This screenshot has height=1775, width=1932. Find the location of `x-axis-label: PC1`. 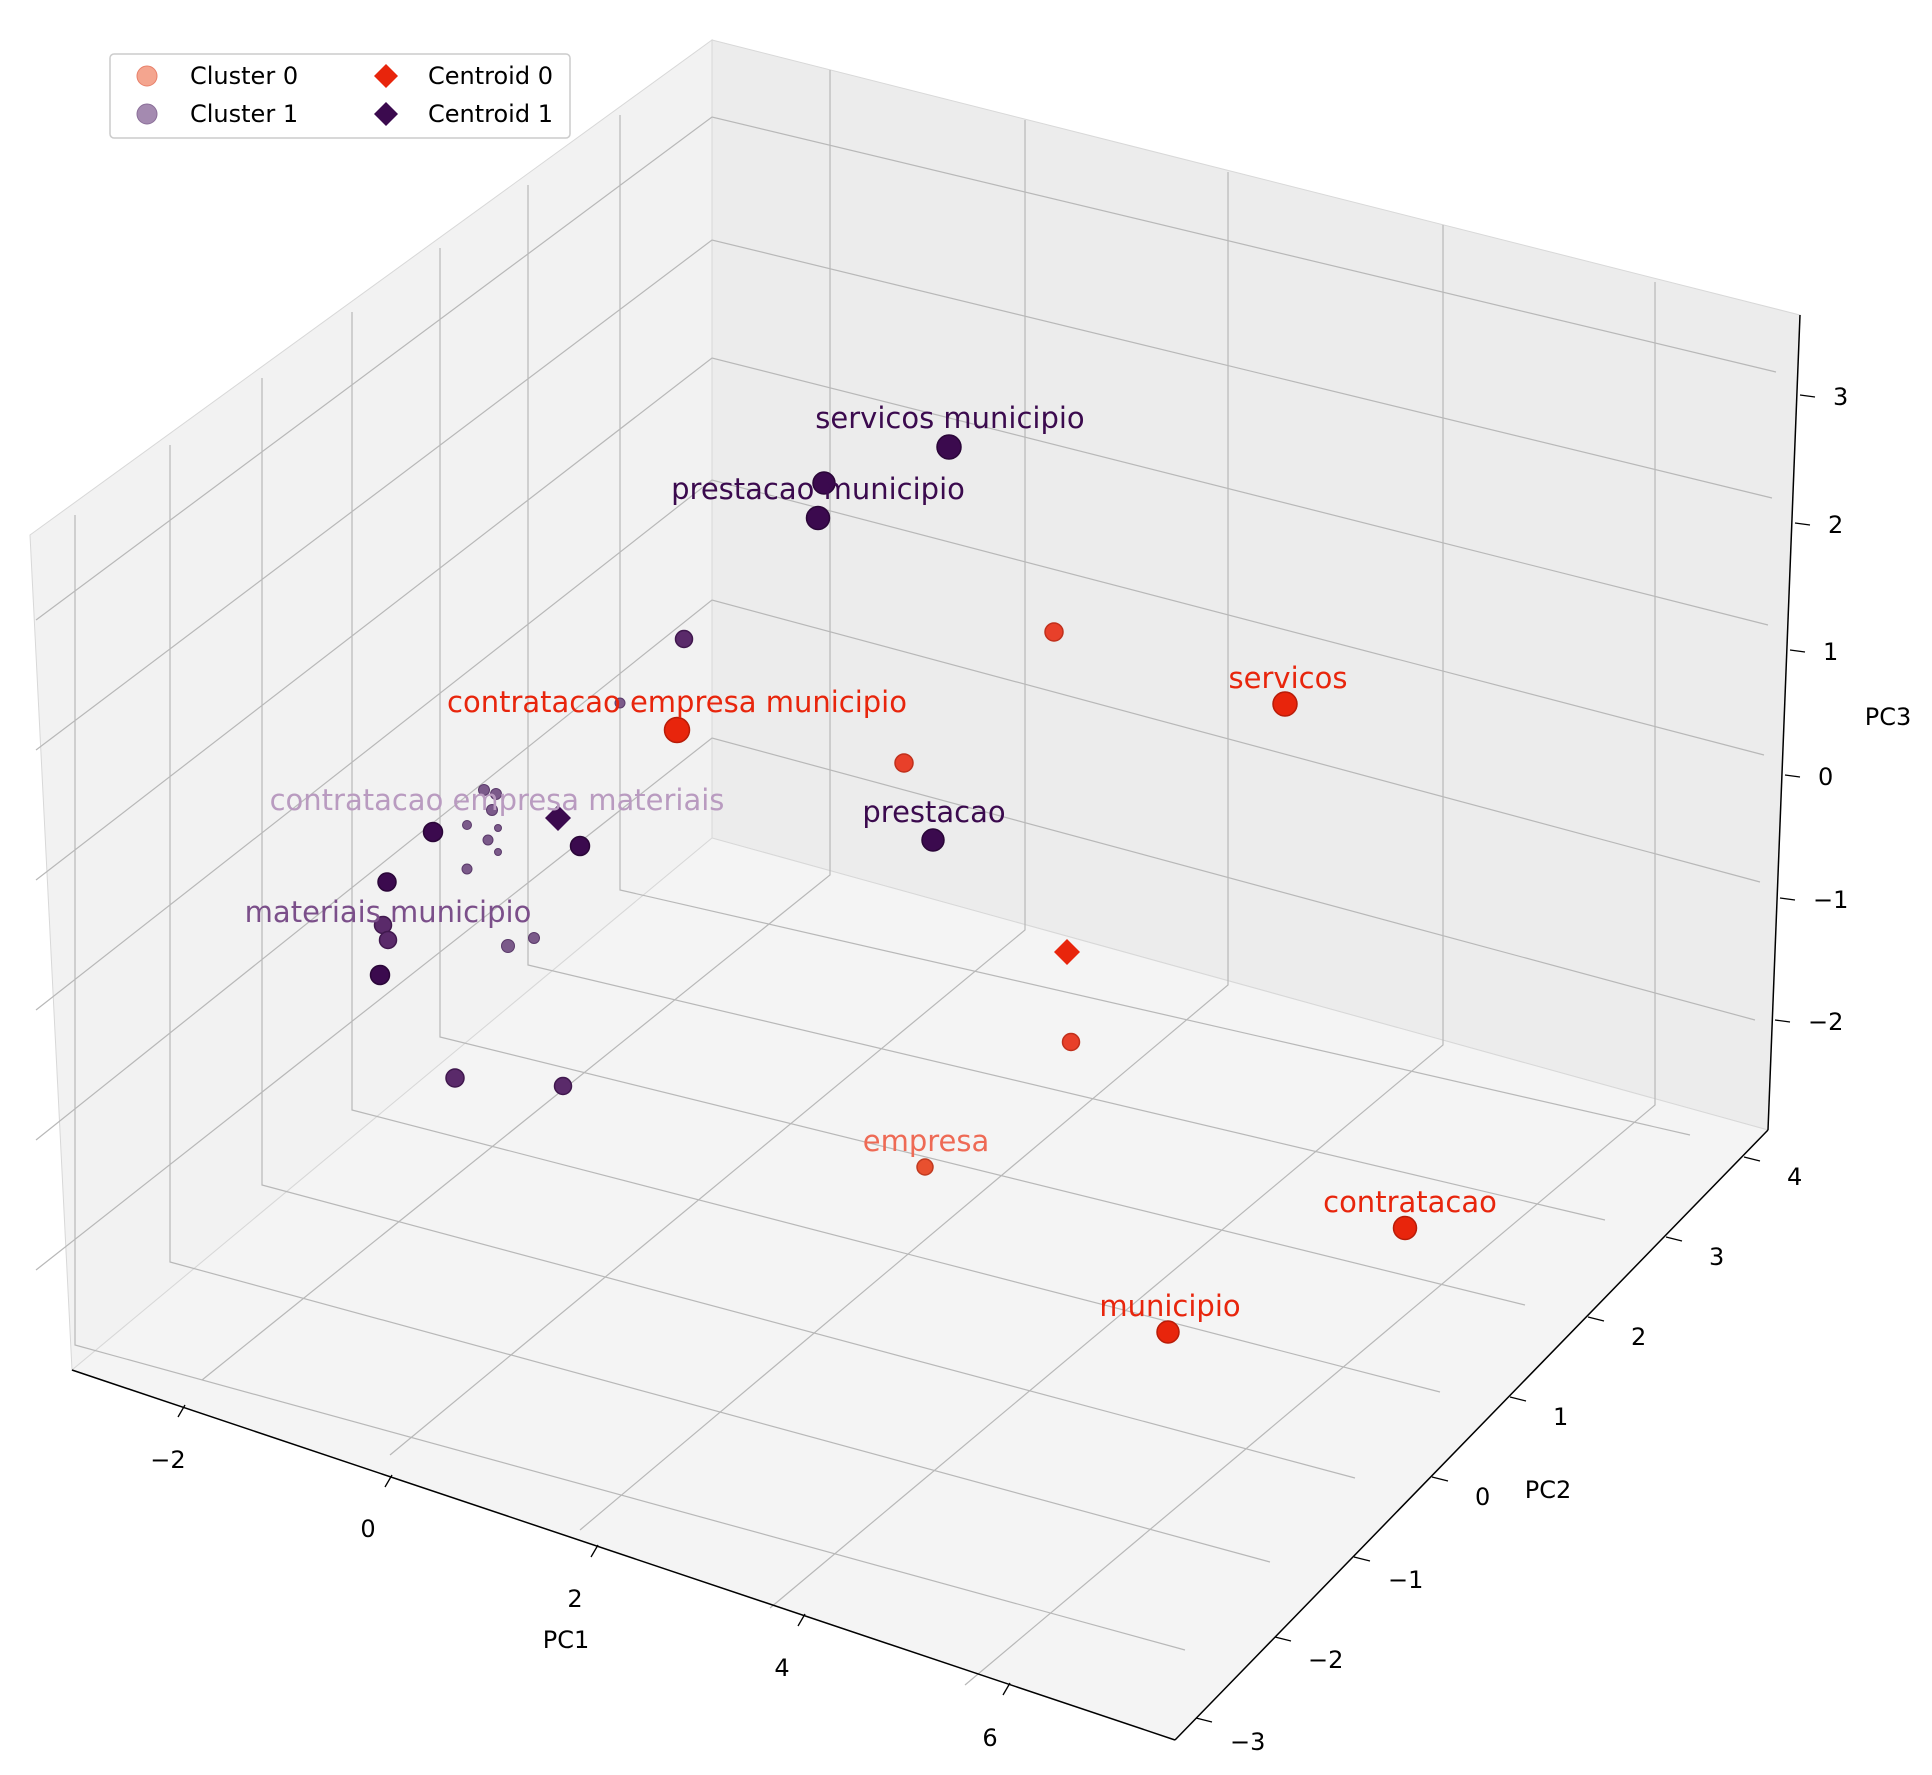

x-axis-label: PC1 is located at coordinates (566, 1640).